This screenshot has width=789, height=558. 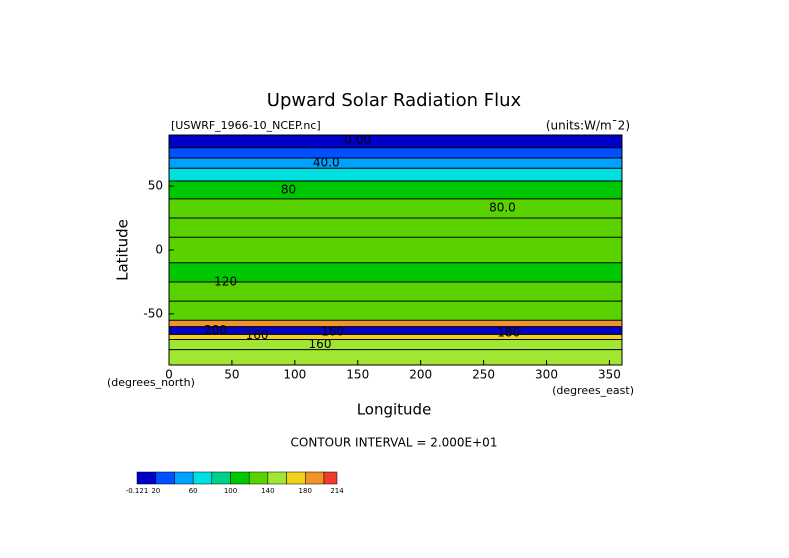 What do you see at coordinates (394, 443) in the screenshot?
I see `contour-interval: CONTOUR INTERVAL = 2.000E+01` at bounding box center [394, 443].